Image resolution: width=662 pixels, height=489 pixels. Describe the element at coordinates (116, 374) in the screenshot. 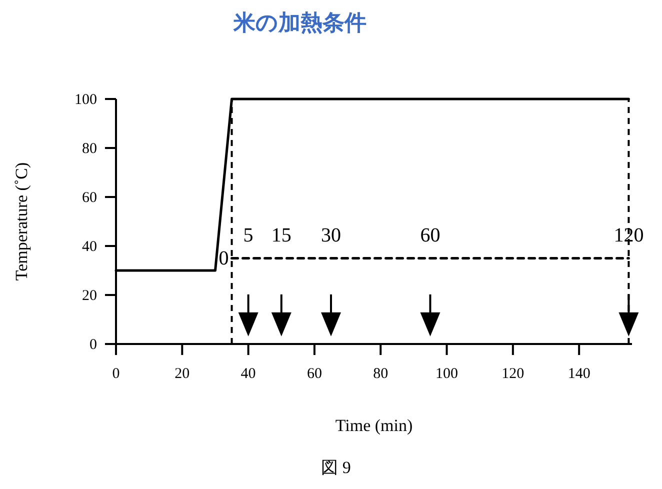

I see `x-tick-label: 0` at that location.